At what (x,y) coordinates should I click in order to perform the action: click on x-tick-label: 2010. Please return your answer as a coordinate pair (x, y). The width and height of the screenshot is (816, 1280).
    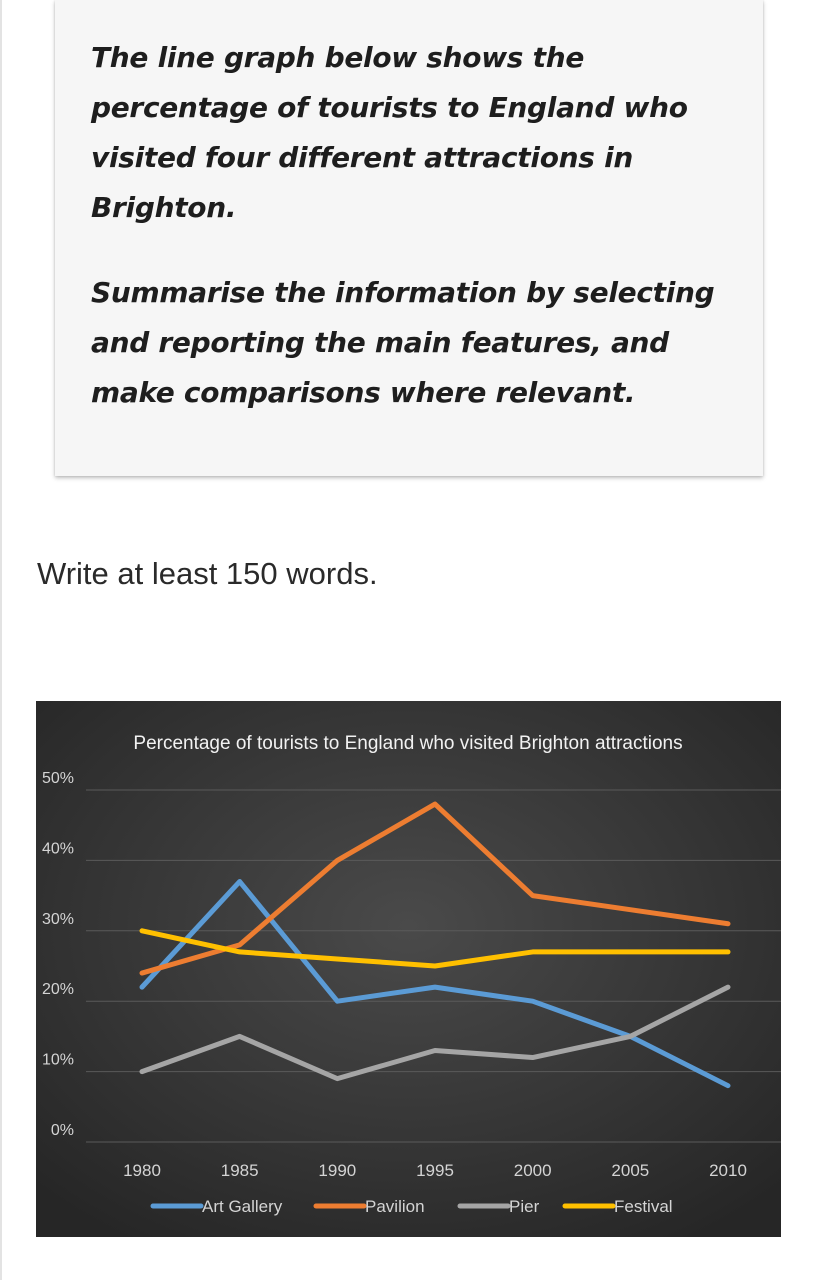
    Looking at the image, I should click on (728, 1170).